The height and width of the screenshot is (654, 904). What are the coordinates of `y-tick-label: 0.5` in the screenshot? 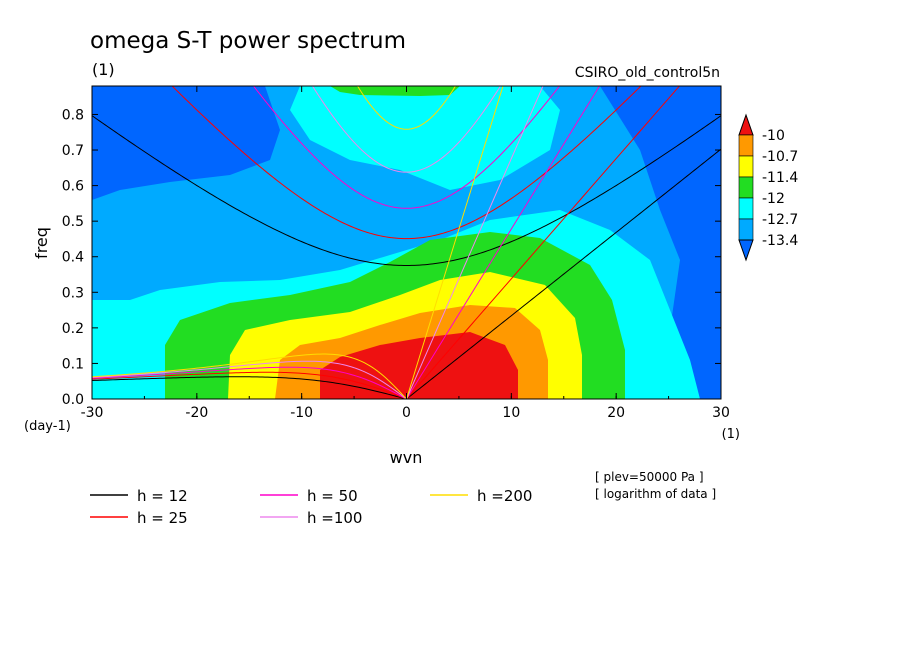 It's located at (73, 222).